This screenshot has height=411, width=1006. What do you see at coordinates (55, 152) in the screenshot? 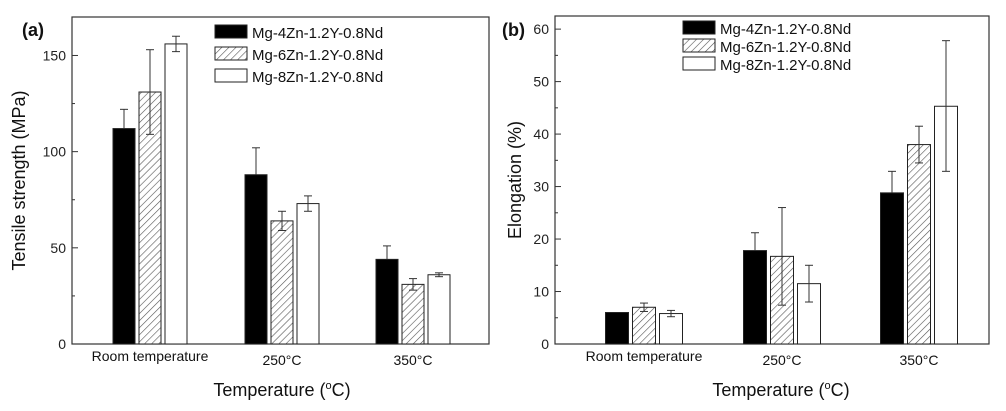
I see `y-tick-label: 100` at bounding box center [55, 152].